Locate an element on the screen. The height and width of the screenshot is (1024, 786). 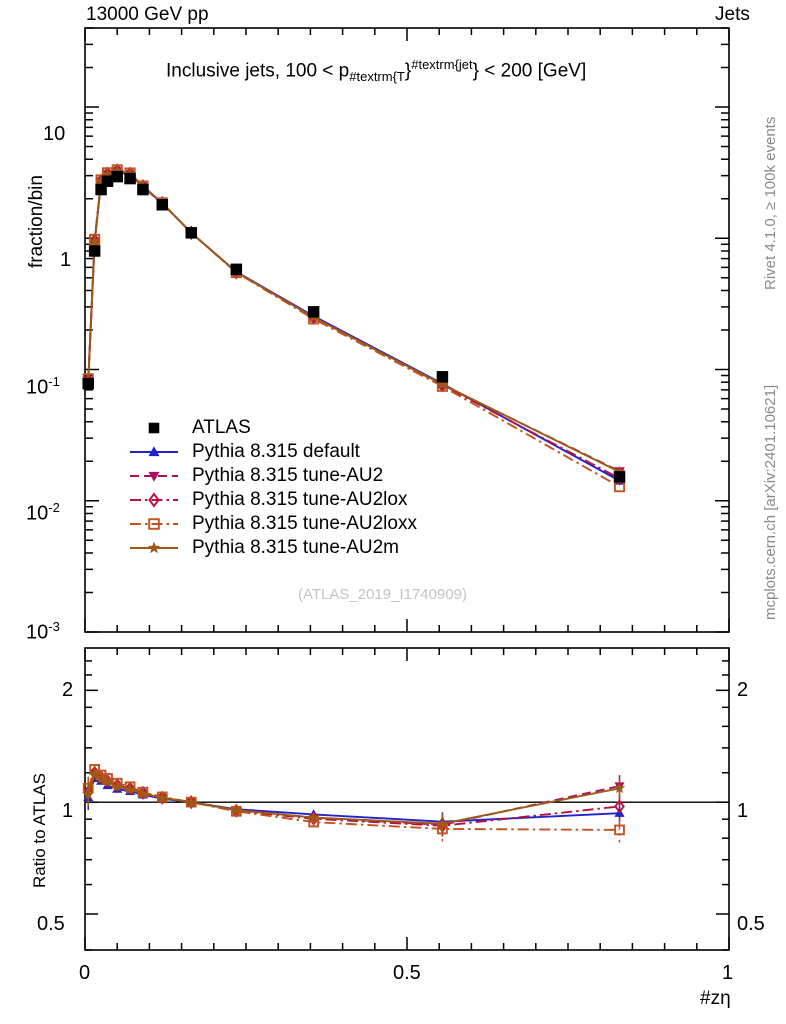
plot-title-subscript: #textrm{T is located at coordinates (377, 77).